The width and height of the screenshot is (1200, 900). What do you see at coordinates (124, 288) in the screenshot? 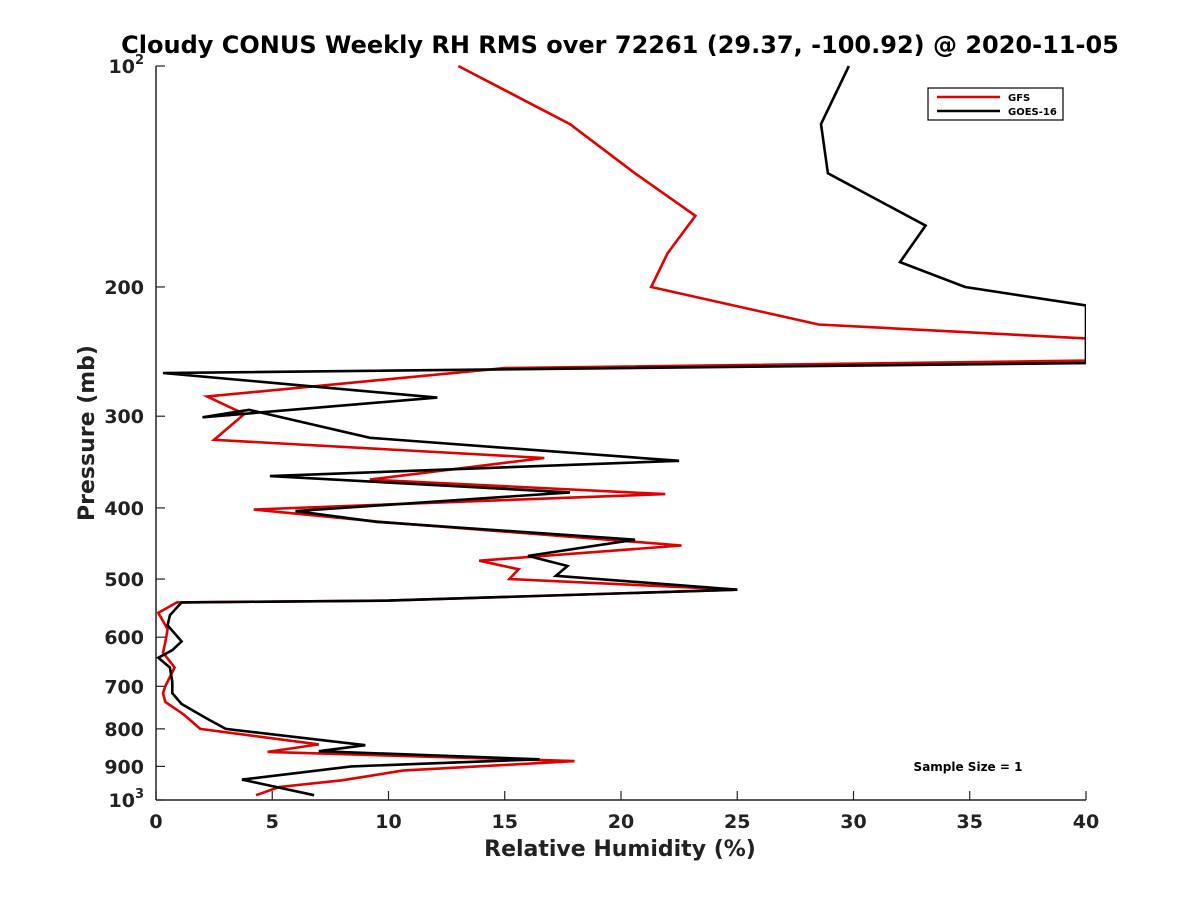
I see `y-tick-label: 200` at bounding box center [124, 288].